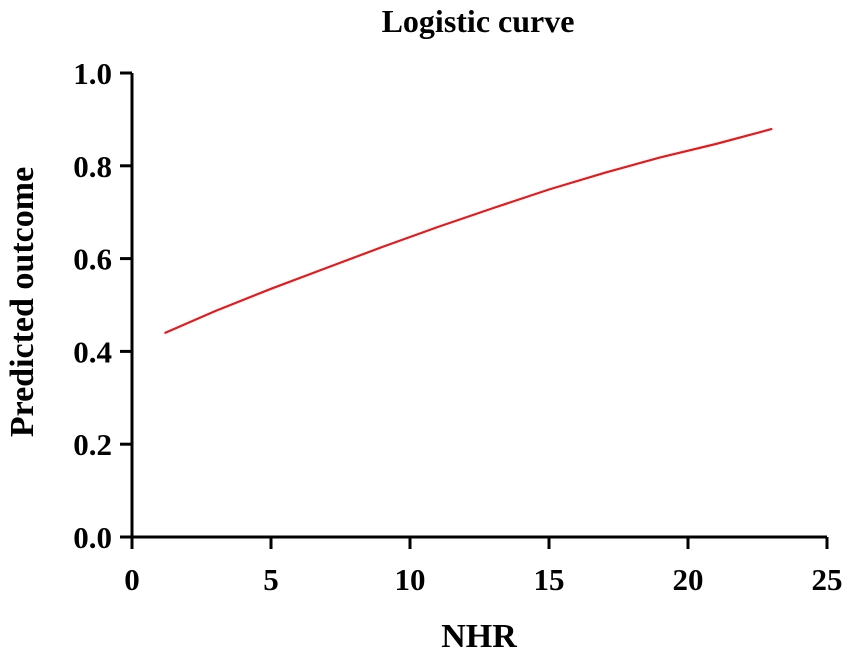  Describe the element at coordinates (92, 259) in the screenshot. I see `y-tick-label: 0.6` at that location.